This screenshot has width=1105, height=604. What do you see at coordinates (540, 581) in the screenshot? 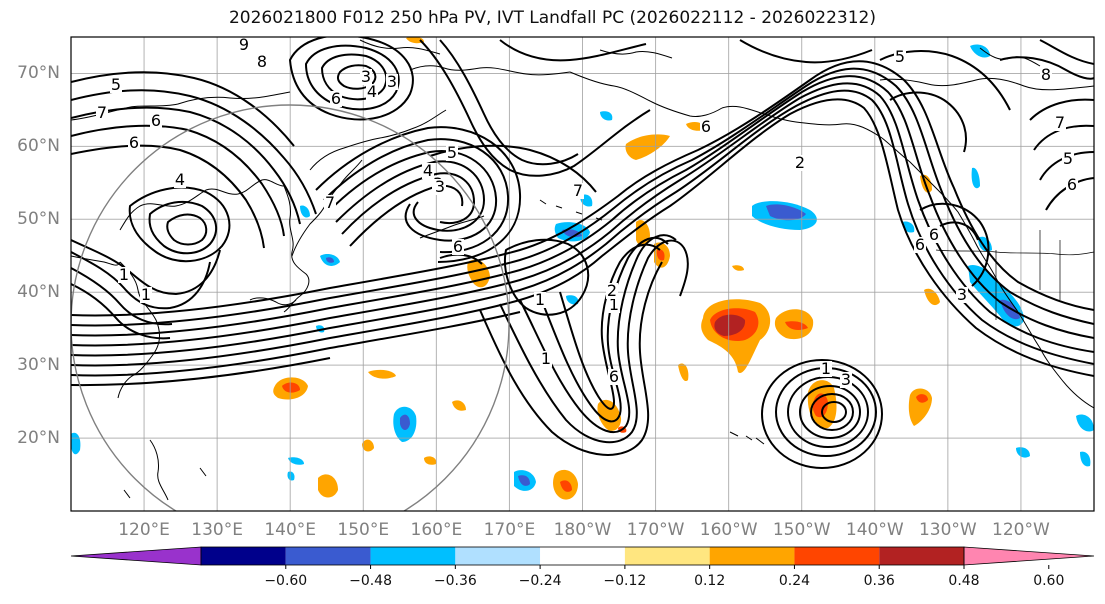
I see `colorbar-tick-label: −0.24` at bounding box center [540, 581].